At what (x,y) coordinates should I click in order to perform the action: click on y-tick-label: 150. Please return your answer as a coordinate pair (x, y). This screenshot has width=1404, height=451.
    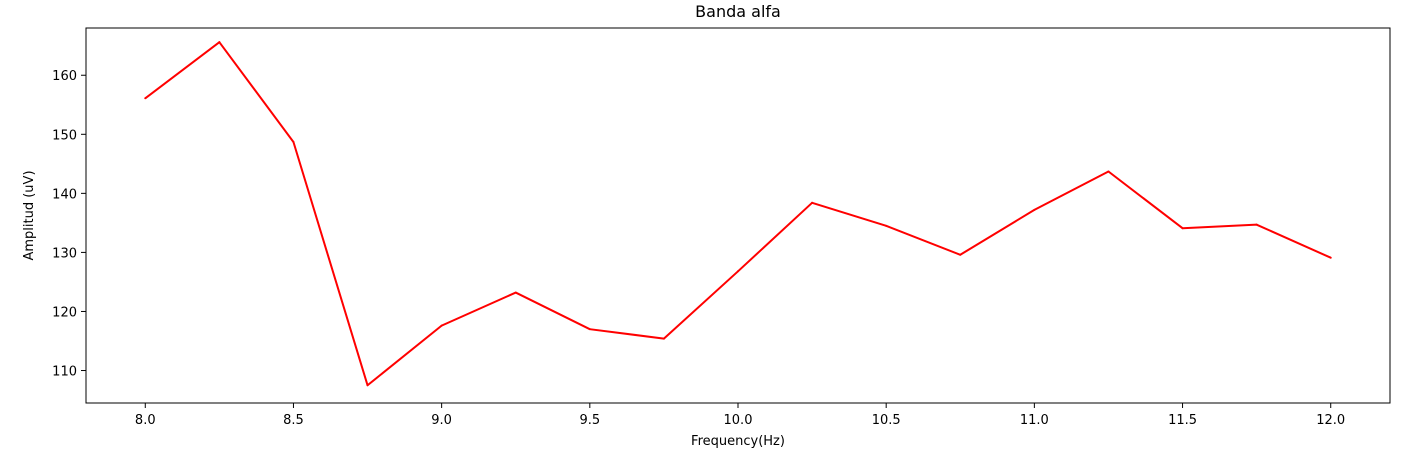
    Looking at the image, I should click on (64, 135).